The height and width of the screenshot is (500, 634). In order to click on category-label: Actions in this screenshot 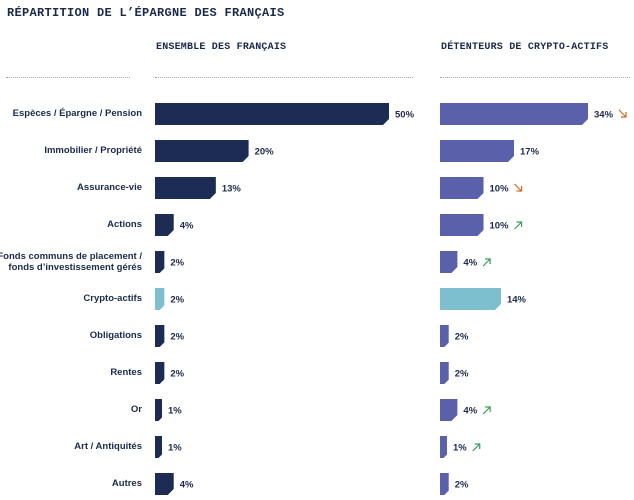, I will do `click(124, 224)`.